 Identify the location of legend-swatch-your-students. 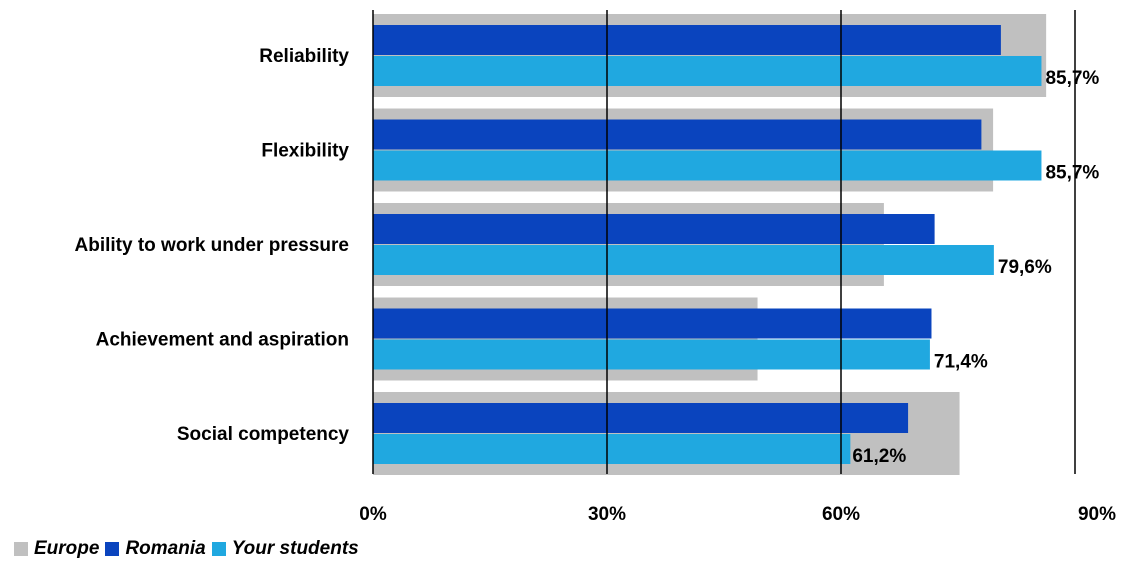
(218, 549).